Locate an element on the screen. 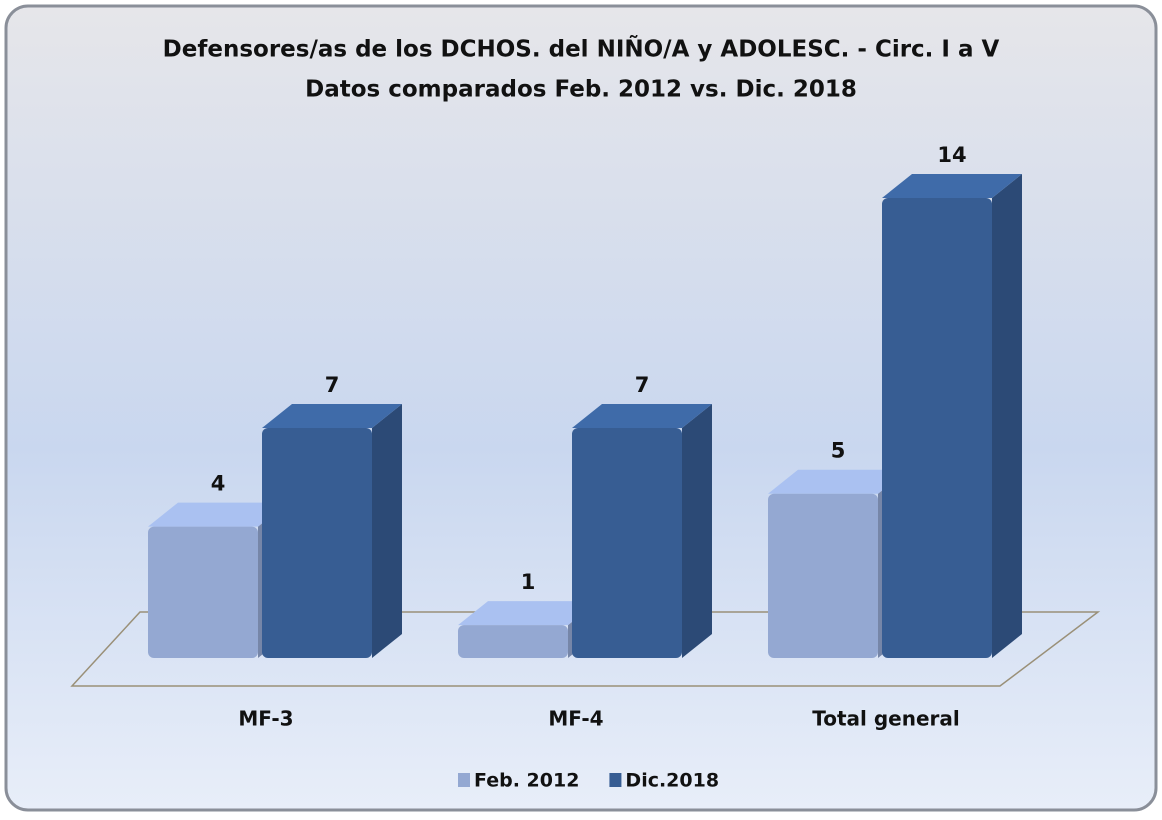 The image size is (1162, 820). value-label: 4 is located at coordinates (218, 484).